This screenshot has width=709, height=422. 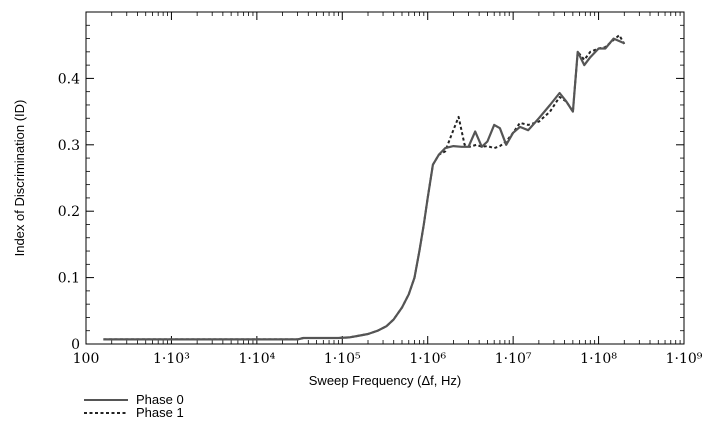 What do you see at coordinates (75, 345) in the screenshot?
I see `y-tick-label: 0` at bounding box center [75, 345].